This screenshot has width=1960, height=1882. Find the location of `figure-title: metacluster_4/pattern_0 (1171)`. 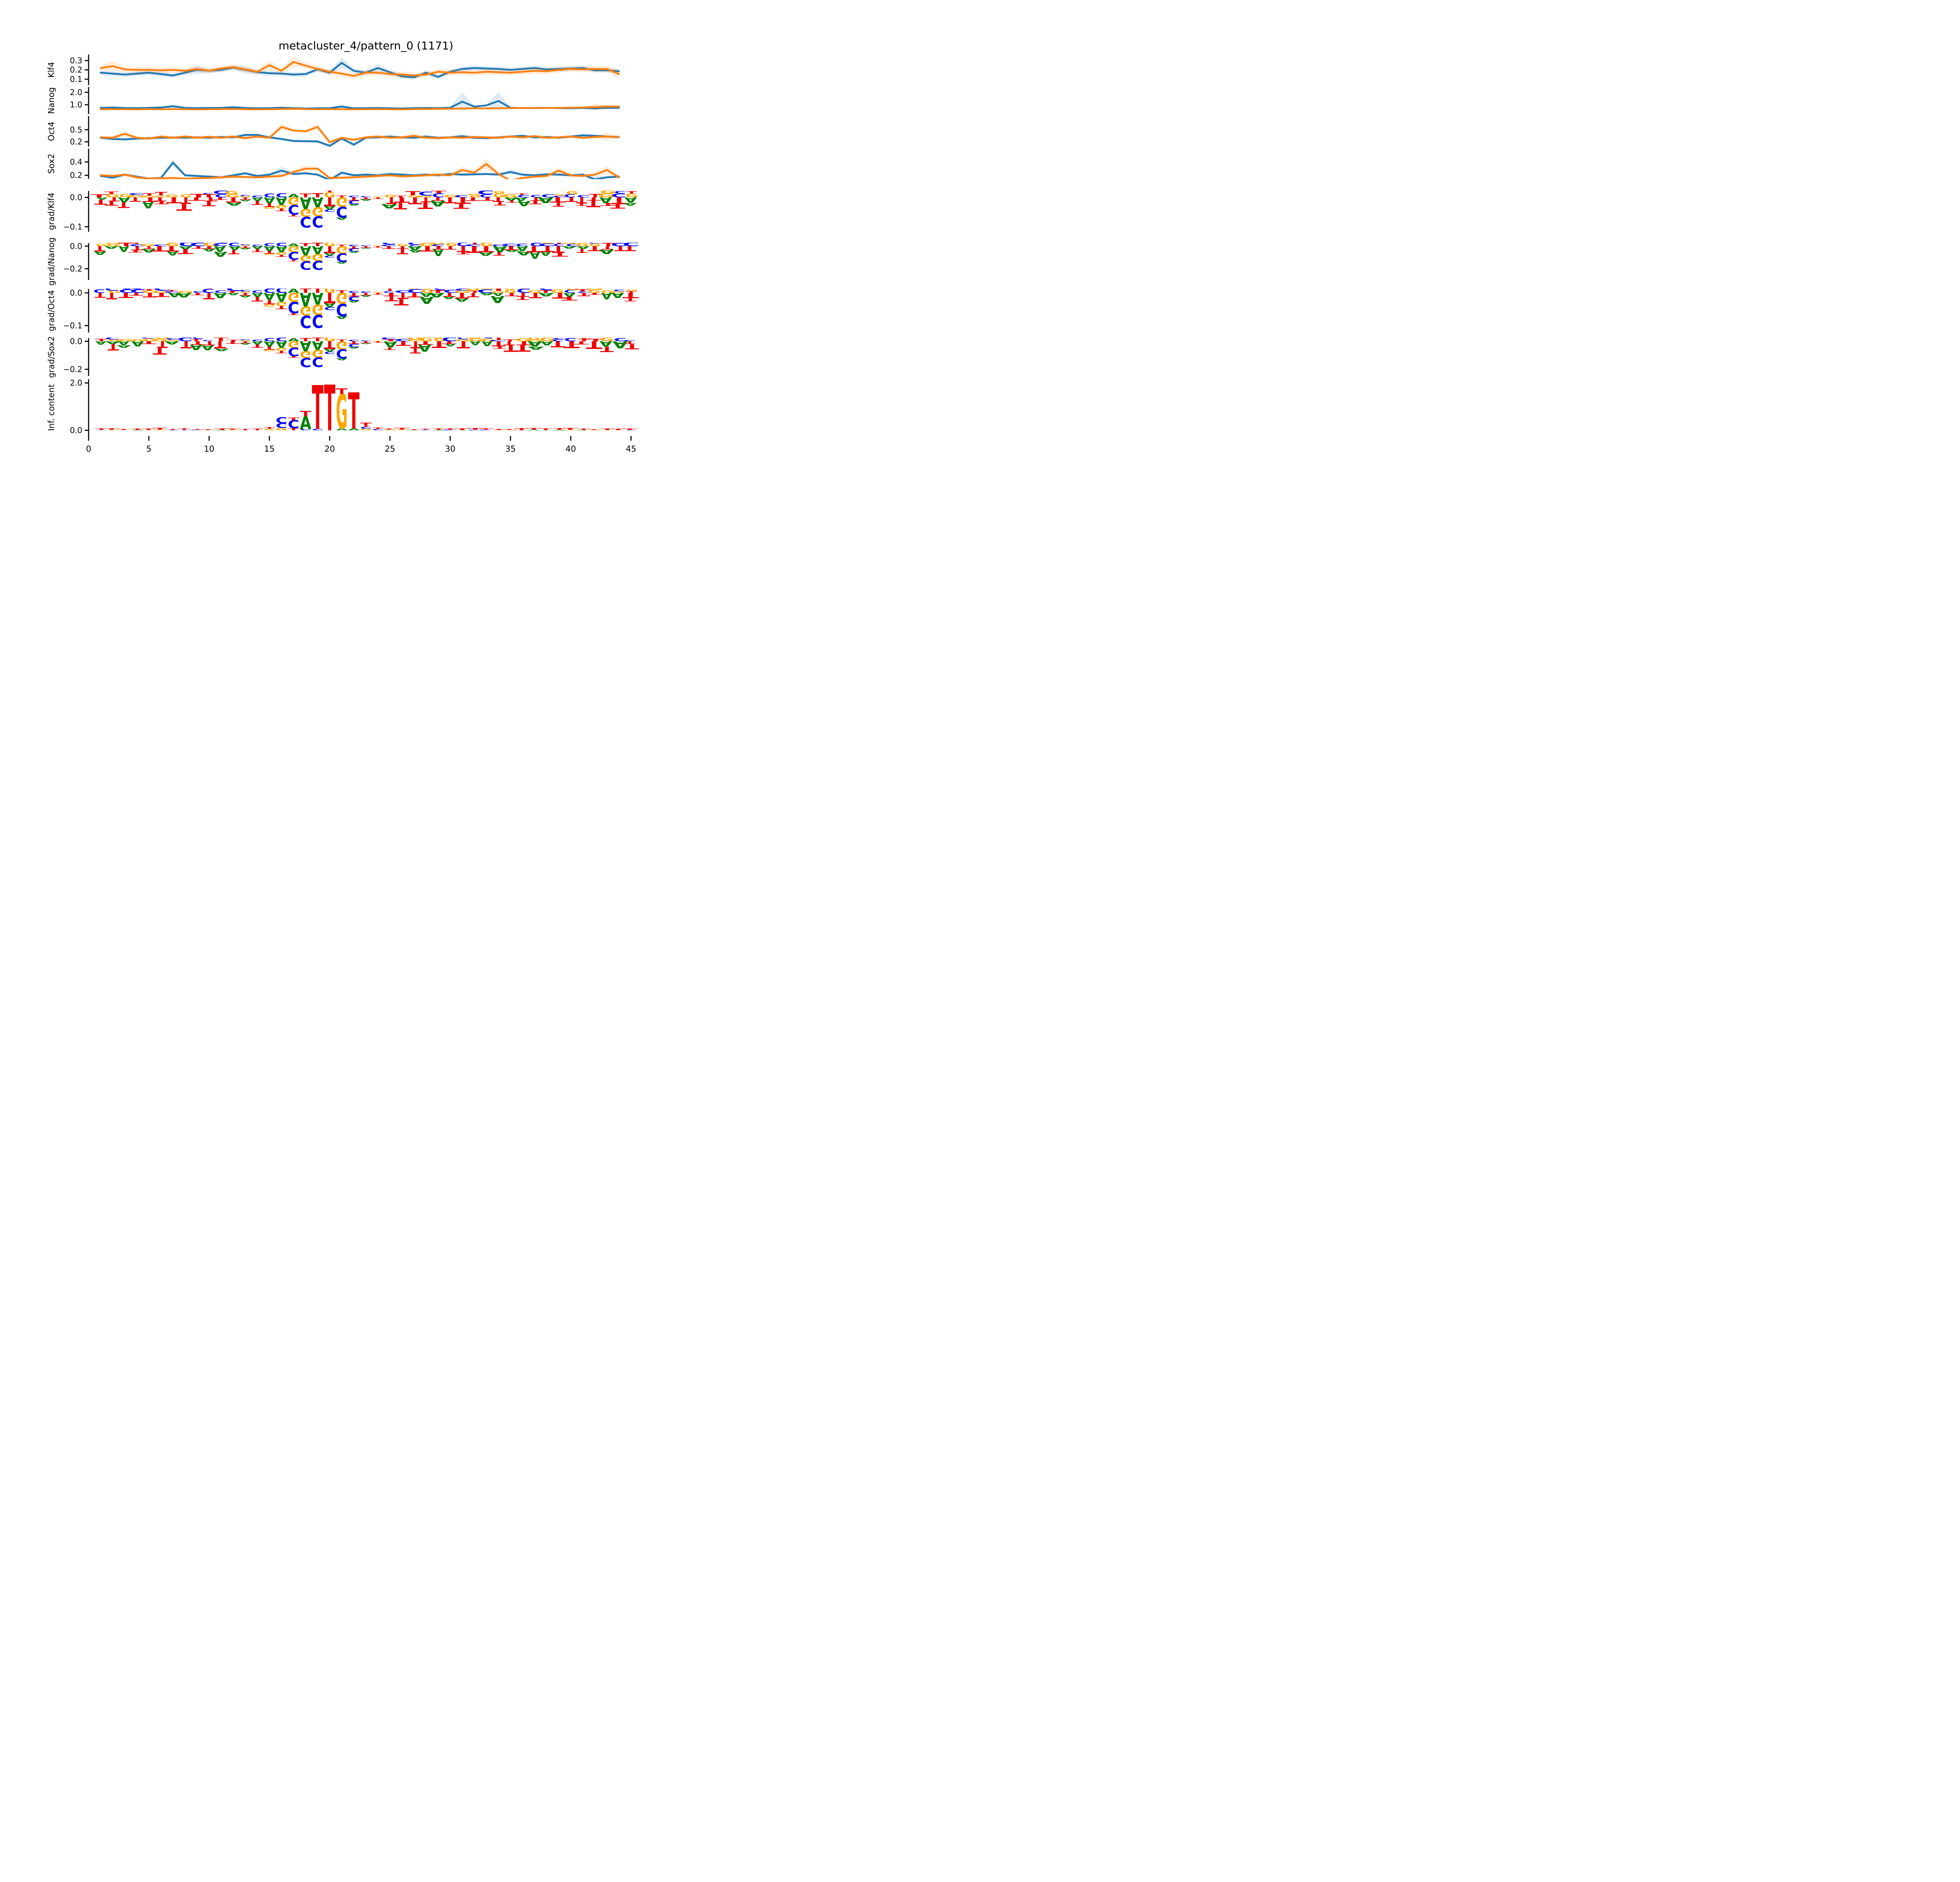

figure-title: metacluster_4/pattern_0 (1171) is located at coordinates (366, 45).